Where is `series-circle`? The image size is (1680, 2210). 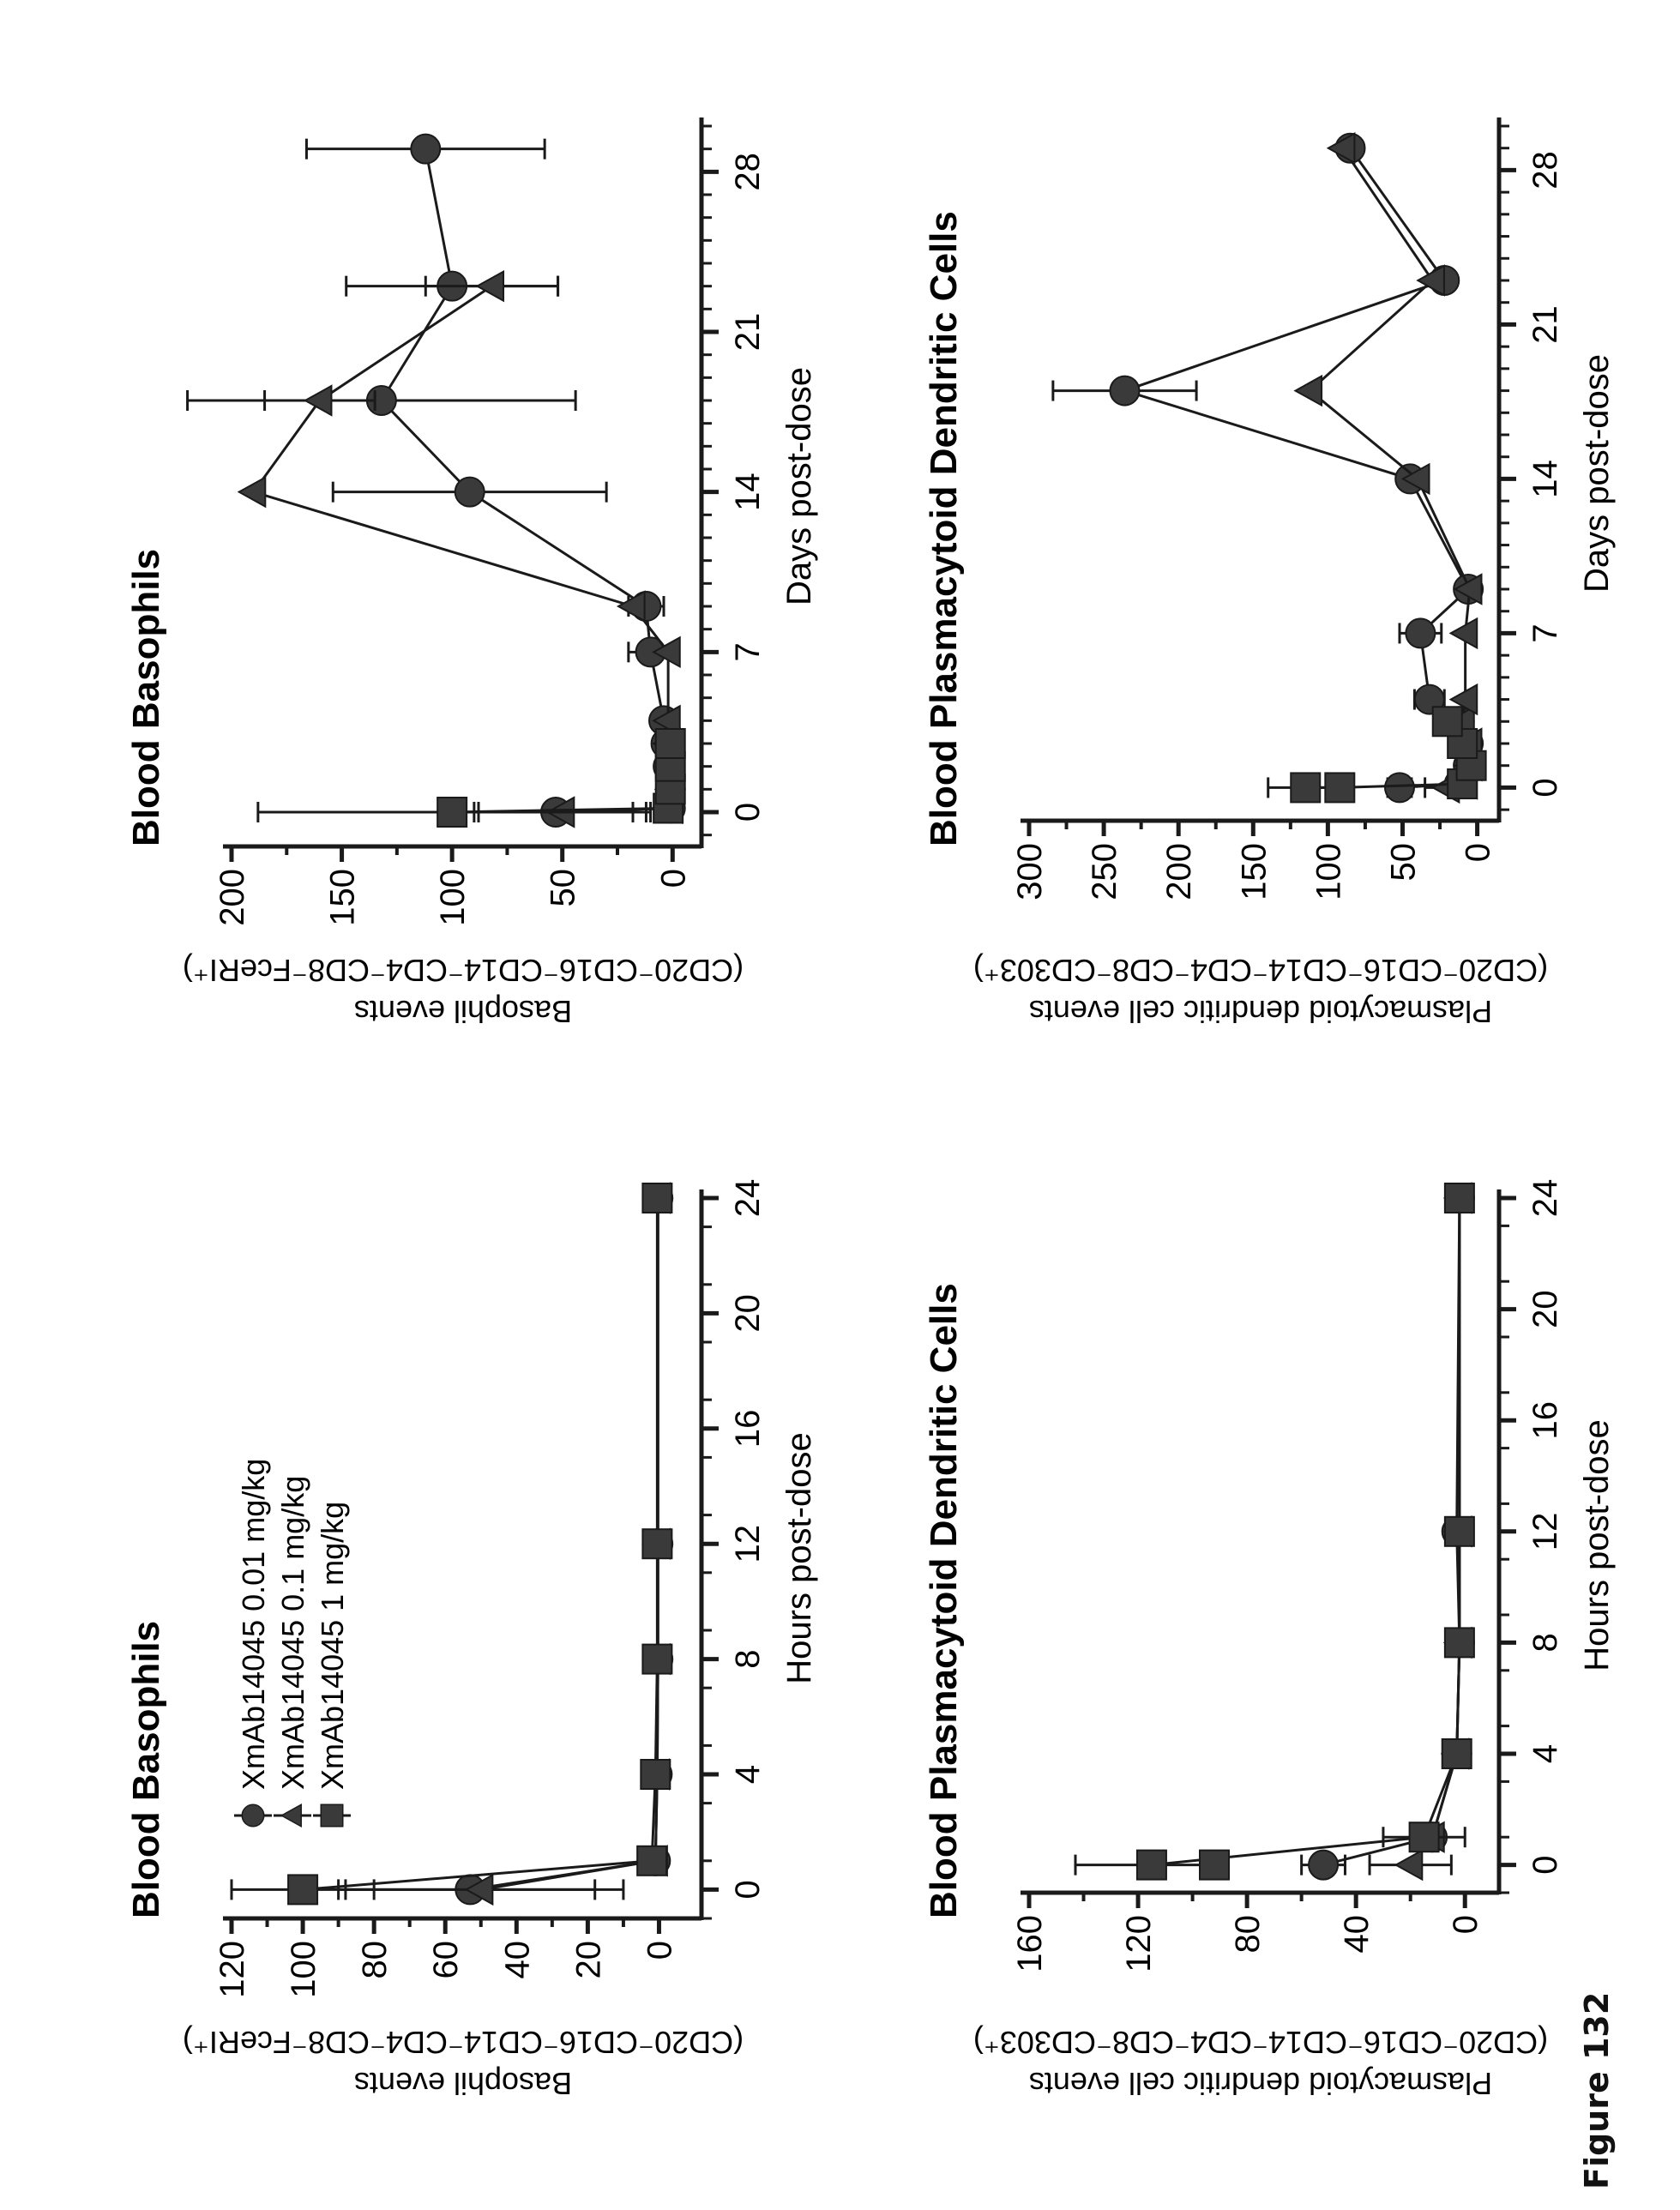 series-circle is located at coordinates (1267, 468).